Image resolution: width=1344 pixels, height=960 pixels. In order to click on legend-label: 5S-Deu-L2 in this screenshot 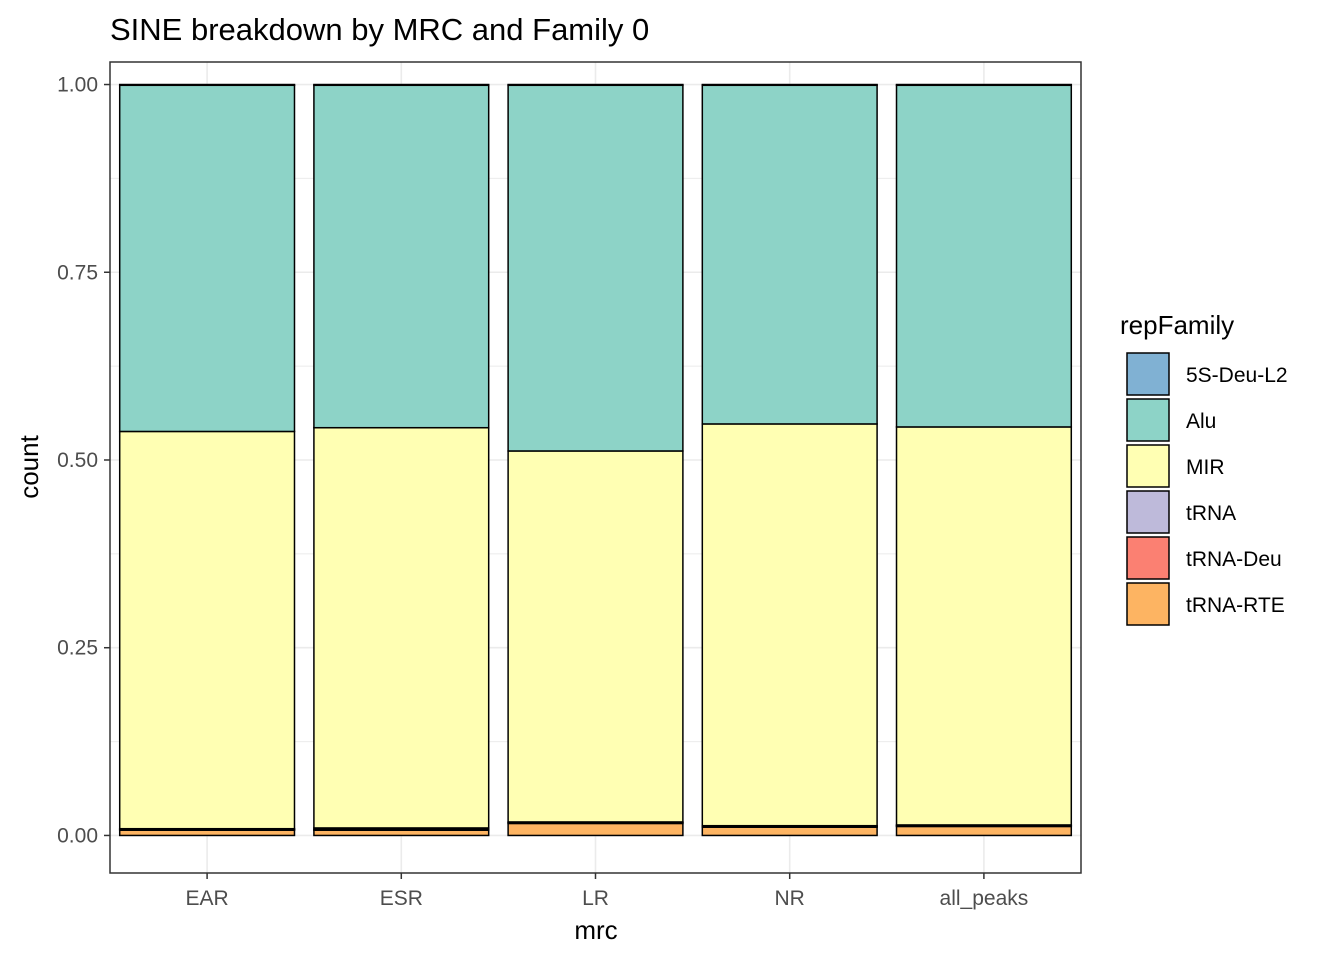, I will do `click(1237, 375)`.